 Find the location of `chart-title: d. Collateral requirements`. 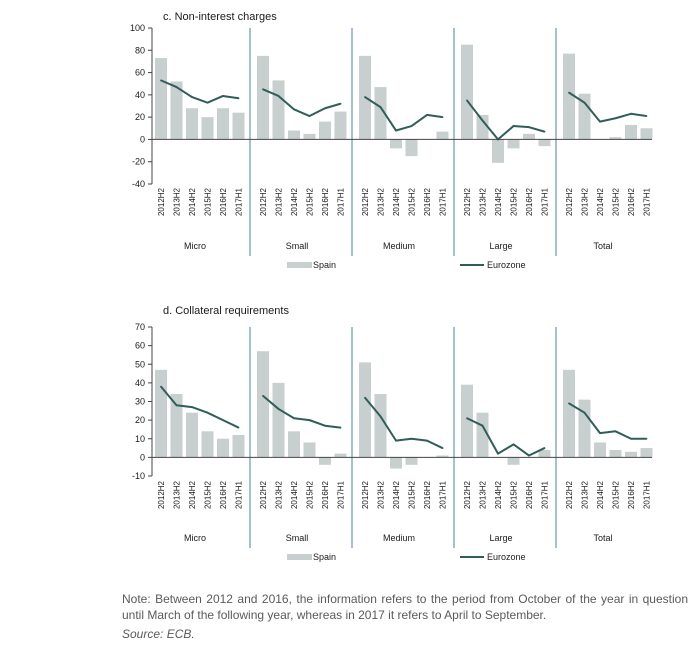

chart-title: d. Collateral requirements is located at coordinates (226, 311).